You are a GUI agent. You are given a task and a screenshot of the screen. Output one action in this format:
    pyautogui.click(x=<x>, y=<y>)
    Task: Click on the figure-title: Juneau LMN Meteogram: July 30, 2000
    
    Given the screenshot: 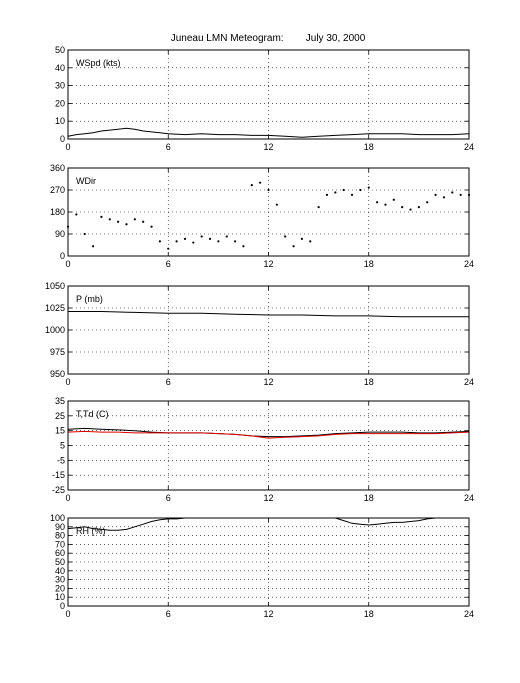 What is the action you would take?
    pyautogui.click(x=268, y=38)
    